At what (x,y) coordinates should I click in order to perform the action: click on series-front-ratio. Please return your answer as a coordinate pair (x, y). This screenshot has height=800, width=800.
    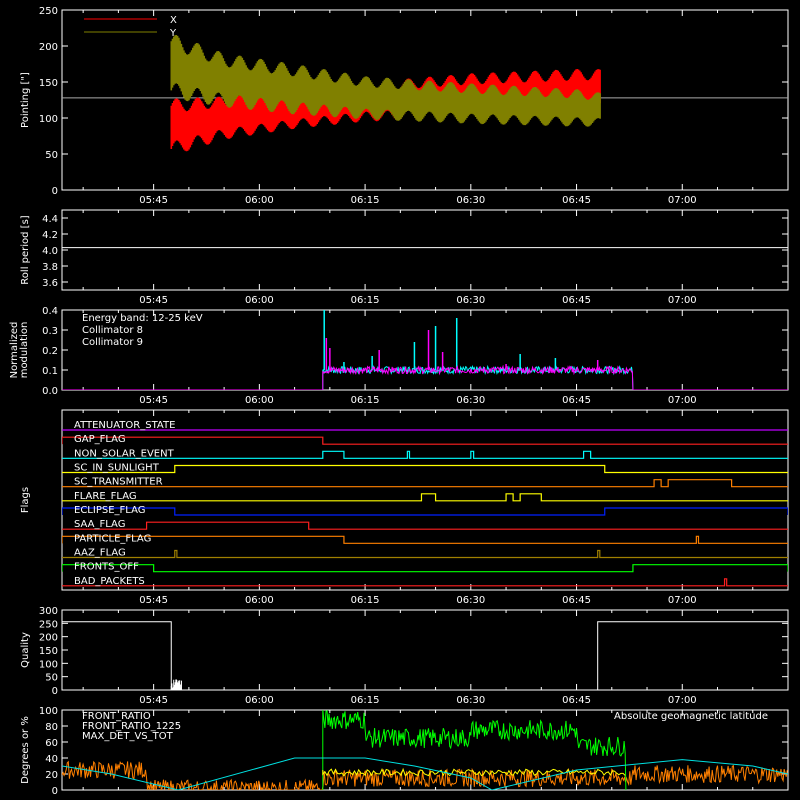
    Looking at the image, I should click on (474, 772).